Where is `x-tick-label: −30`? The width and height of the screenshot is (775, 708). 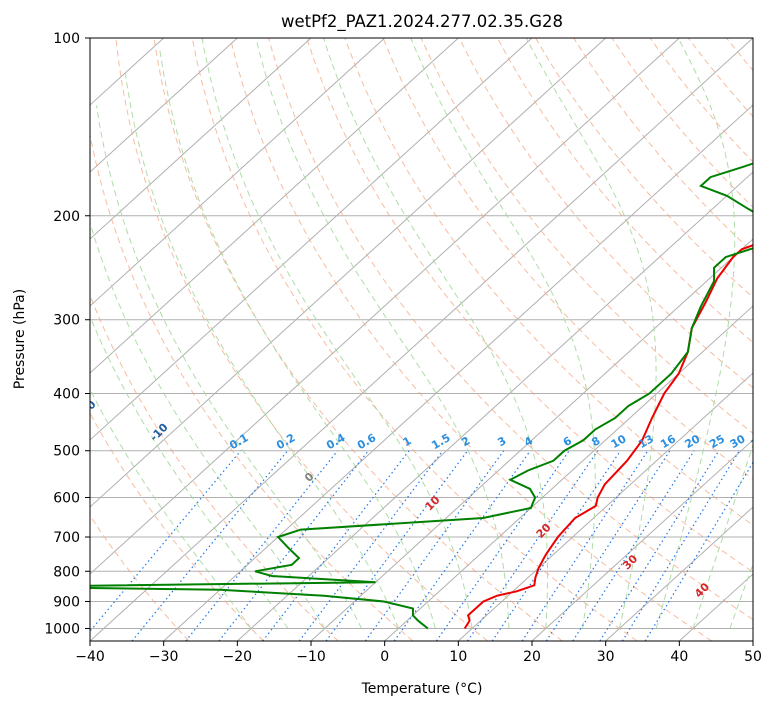
x-tick-label: −30 is located at coordinates (164, 657).